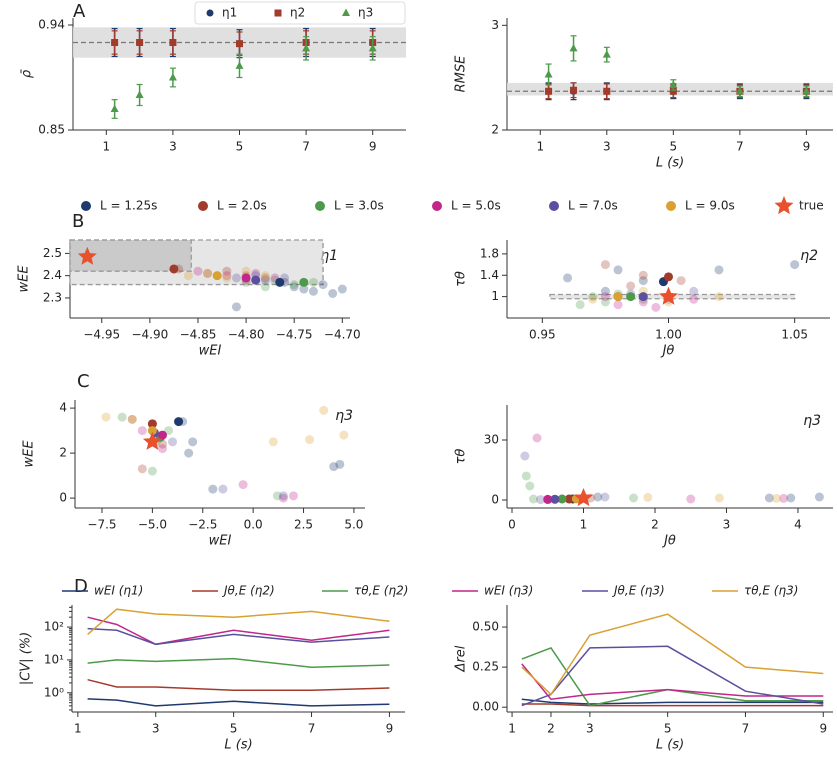 The height and width of the screenshot is (767, 837). Describe the element at coordinates (329, 256) in the screenshot. I see `annotation: η1` at that location.